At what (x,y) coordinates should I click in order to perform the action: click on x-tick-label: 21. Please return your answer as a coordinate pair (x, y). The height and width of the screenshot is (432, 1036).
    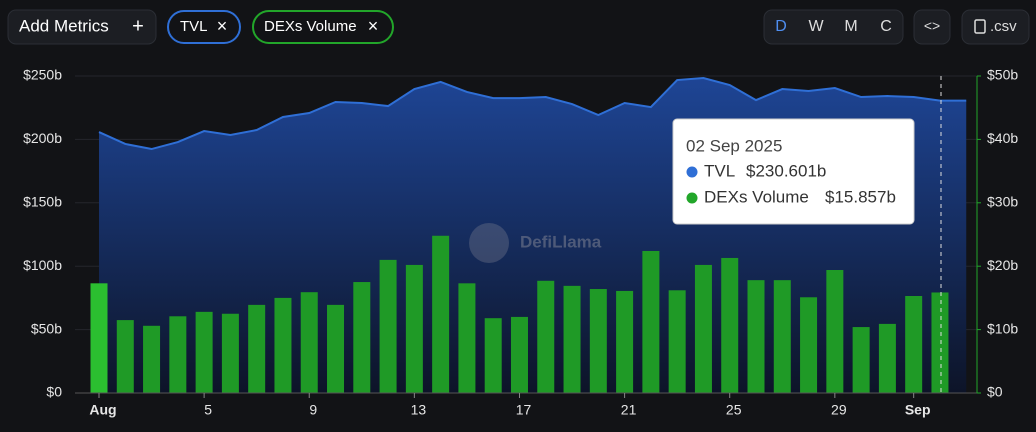
    Looking at the image, I should click on (629, 410).